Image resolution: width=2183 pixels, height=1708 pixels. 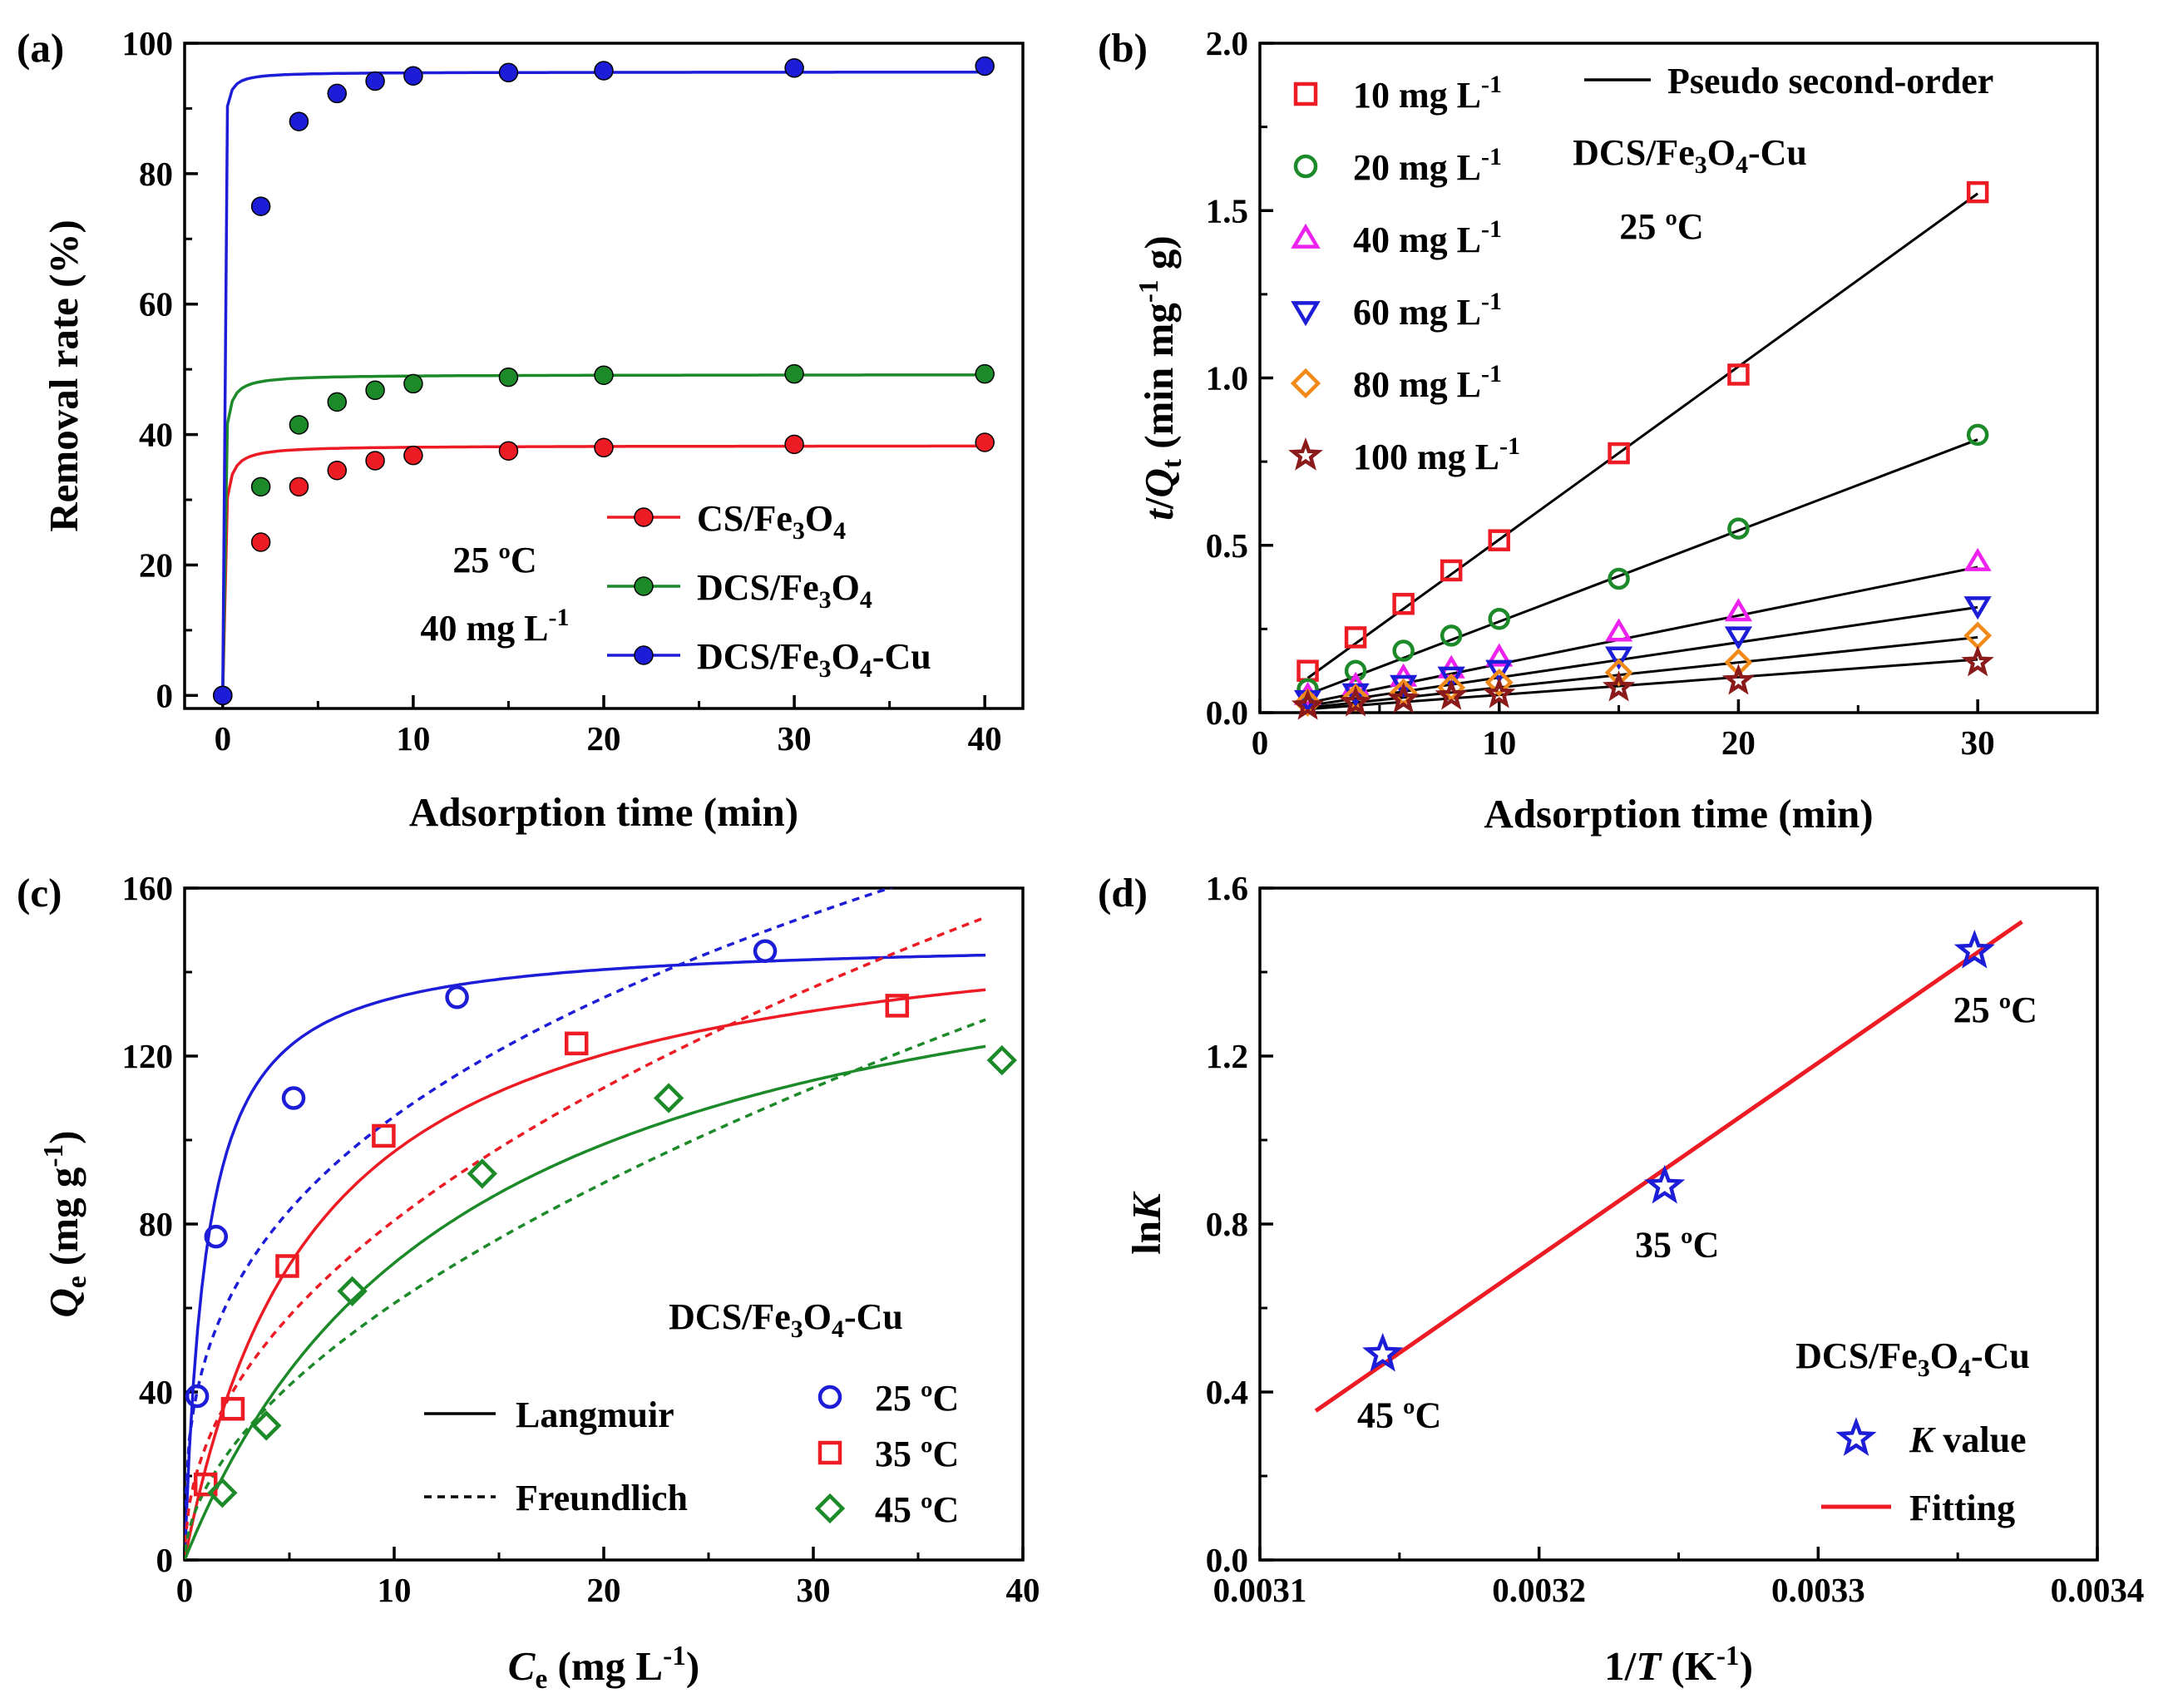 I want to click on fit-line, so click(x=1642, y=435).